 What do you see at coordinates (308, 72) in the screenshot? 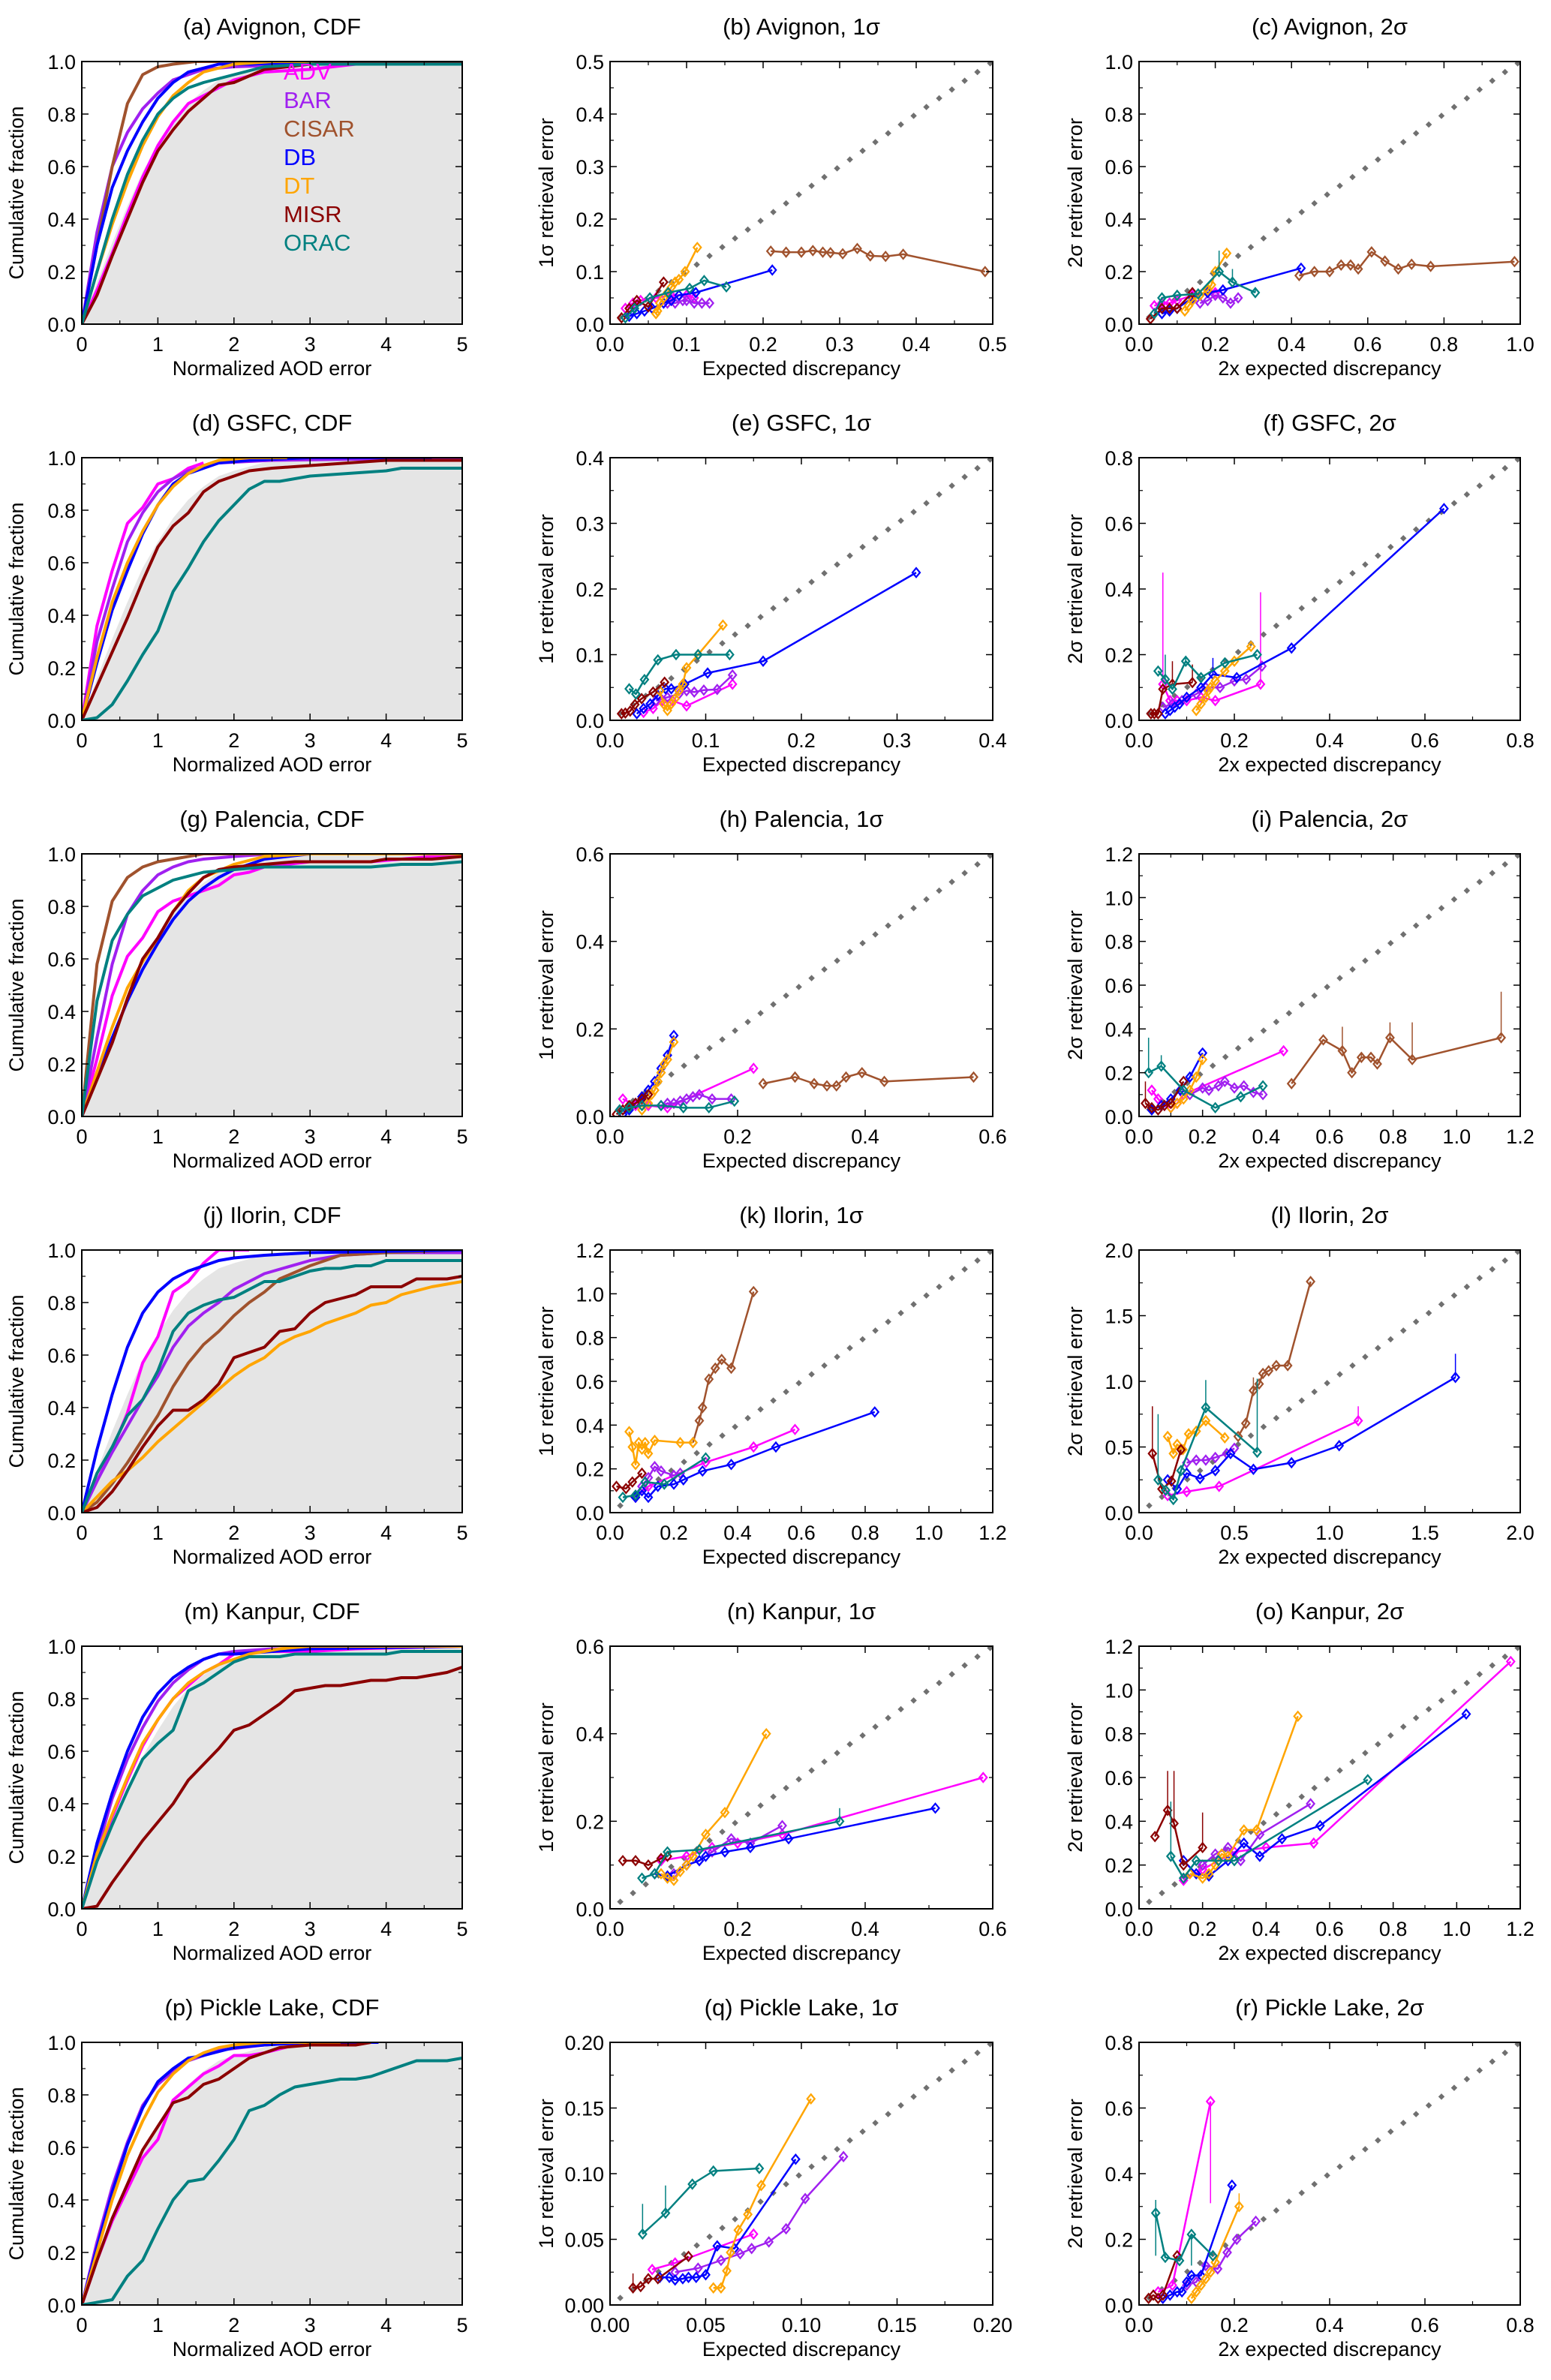
I see `legend-item-adv: ADV` at bounding box center [308, 72].